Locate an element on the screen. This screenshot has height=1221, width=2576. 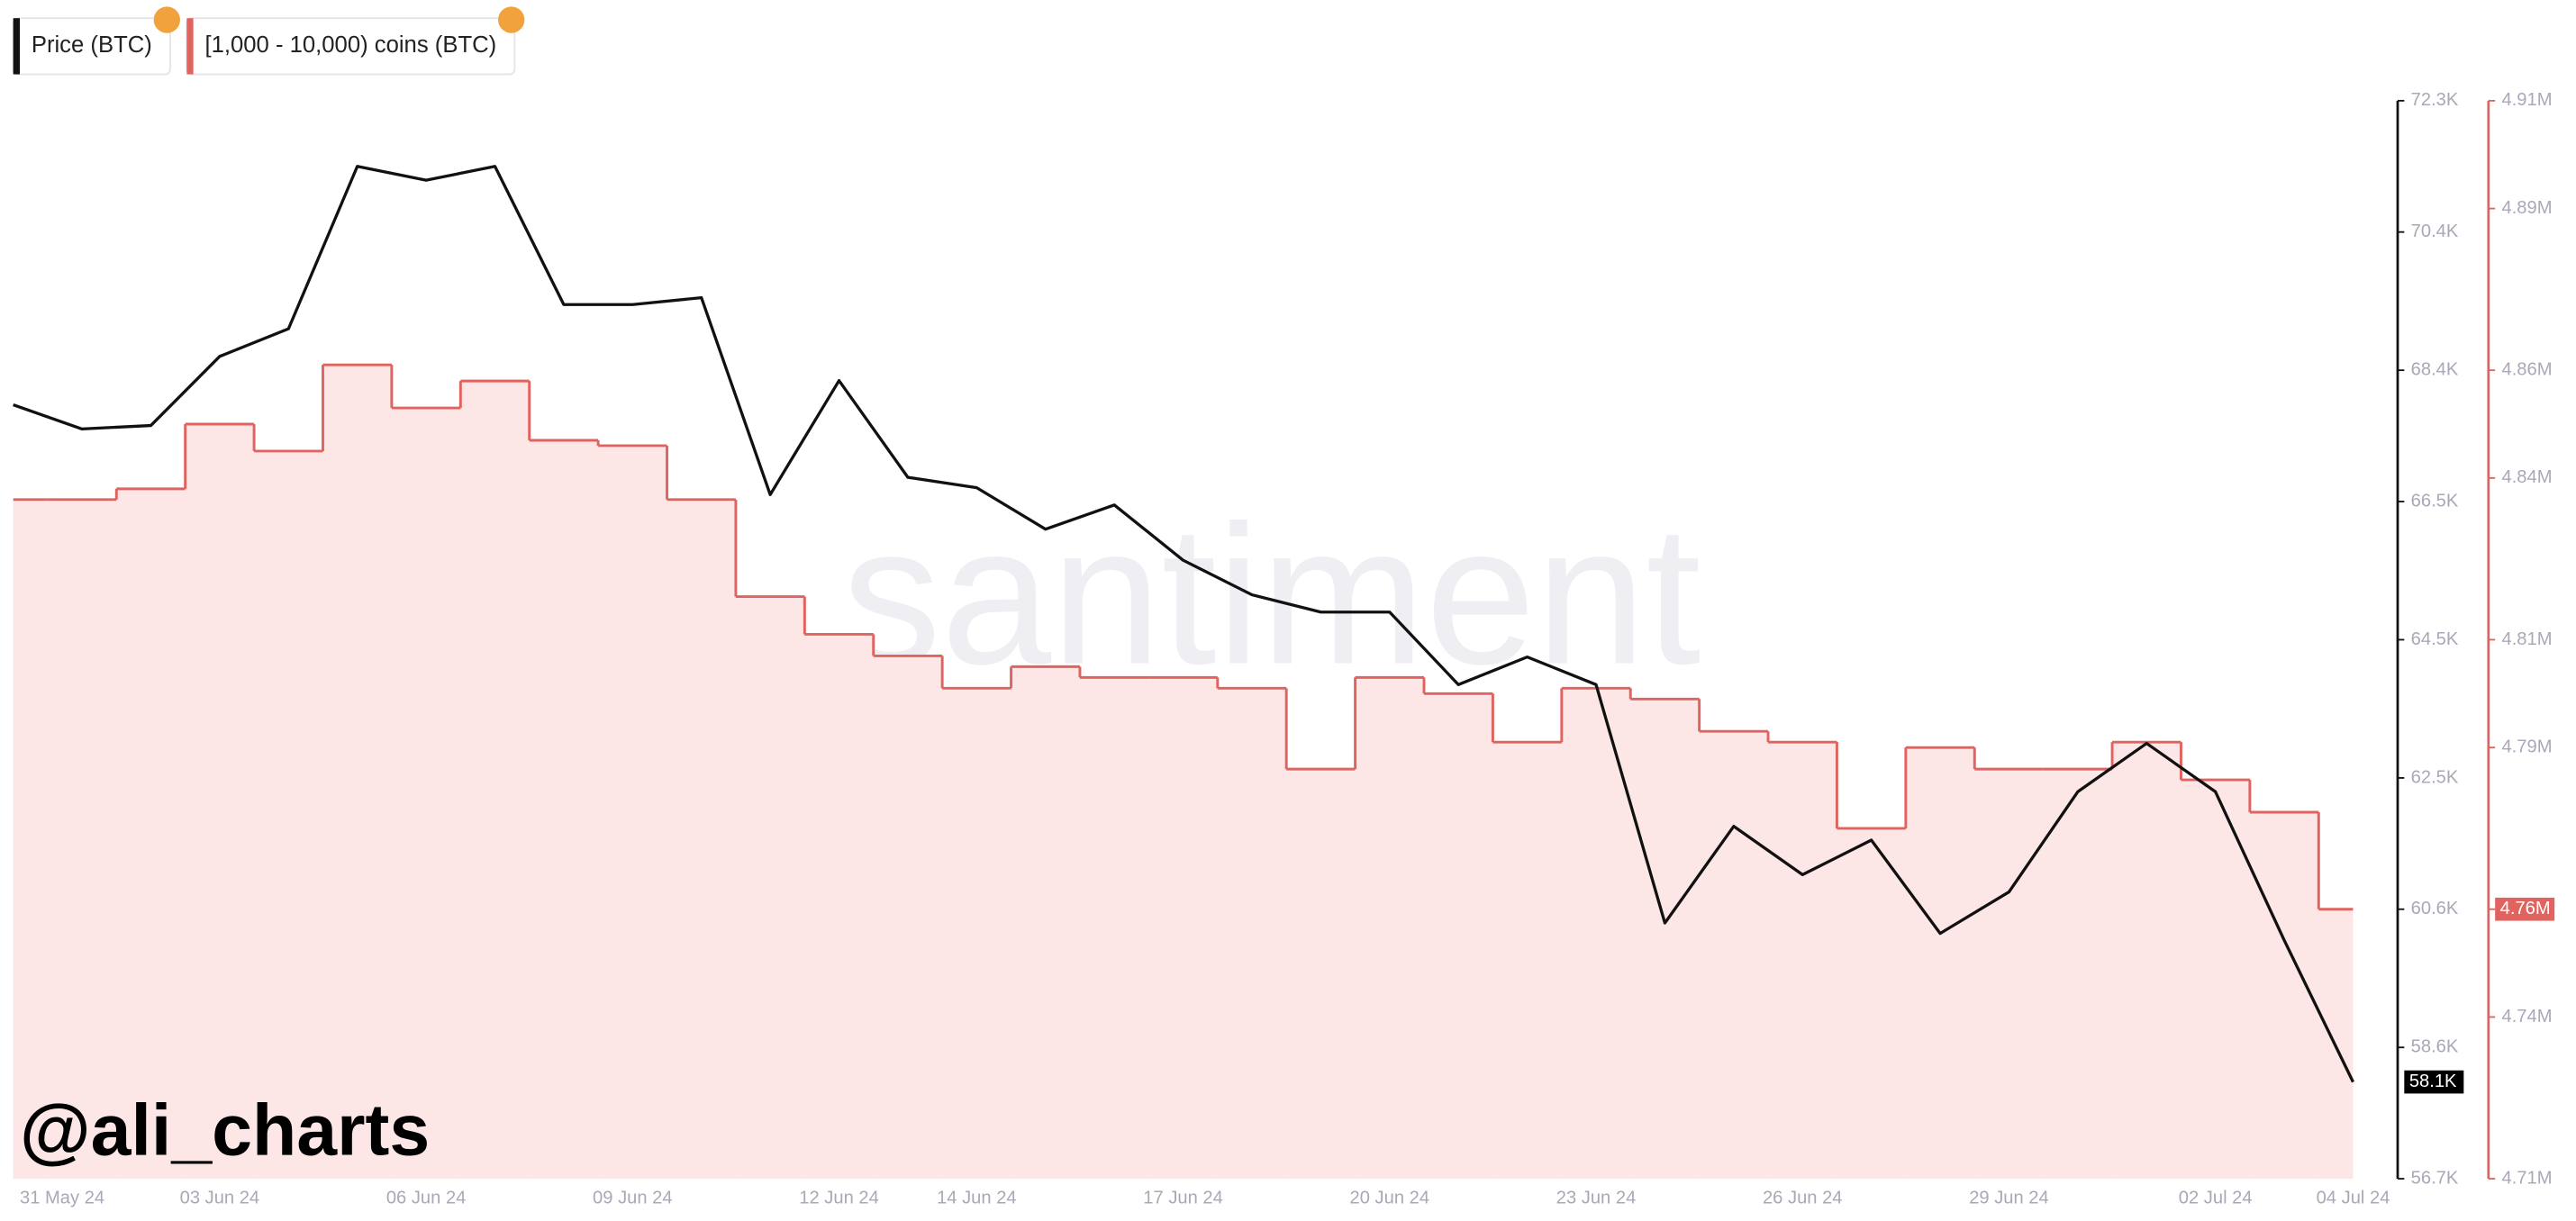
x-tick-label: 03 Jun 24 is located at coordinates (220, 1198).